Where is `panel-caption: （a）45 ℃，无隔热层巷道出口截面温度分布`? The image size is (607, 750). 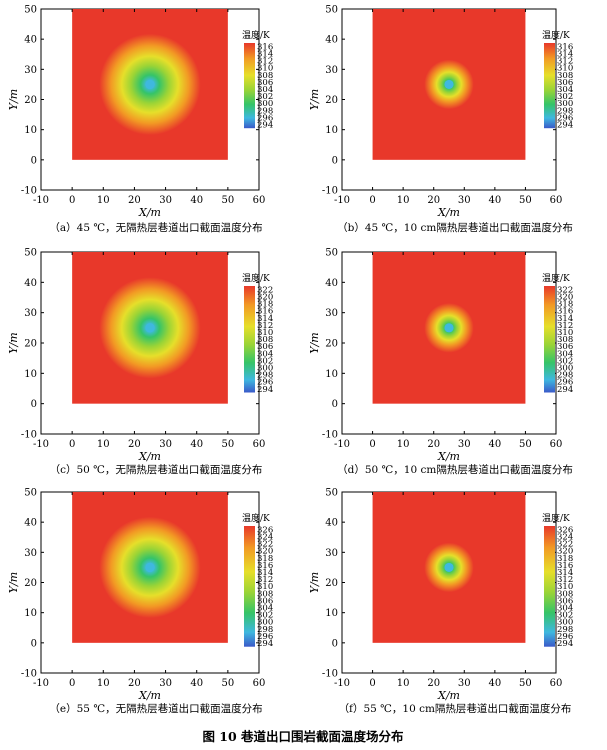
panel-caption: （a）45 ℃，无隔热层巷道出口截面温度分布 is located at coordinates (155, 227).